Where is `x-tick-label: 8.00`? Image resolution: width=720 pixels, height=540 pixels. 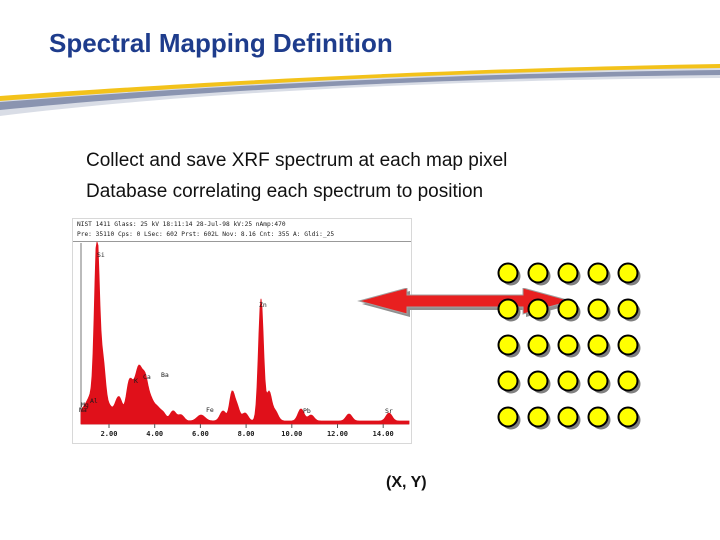 x-tick-label: 8.00 is located at coordinates (246, 434).